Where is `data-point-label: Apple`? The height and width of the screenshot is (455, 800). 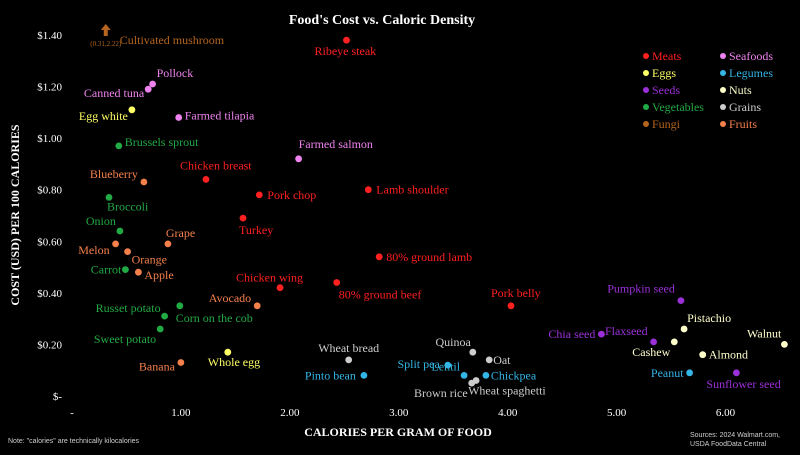
data-point-label: Apple is located at coordinates (158, 275).